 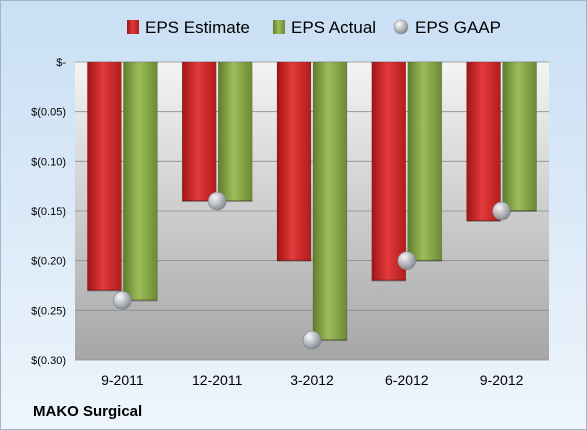 I want to click on y-tick-label: $(0.30), so click(x=48, y=361).